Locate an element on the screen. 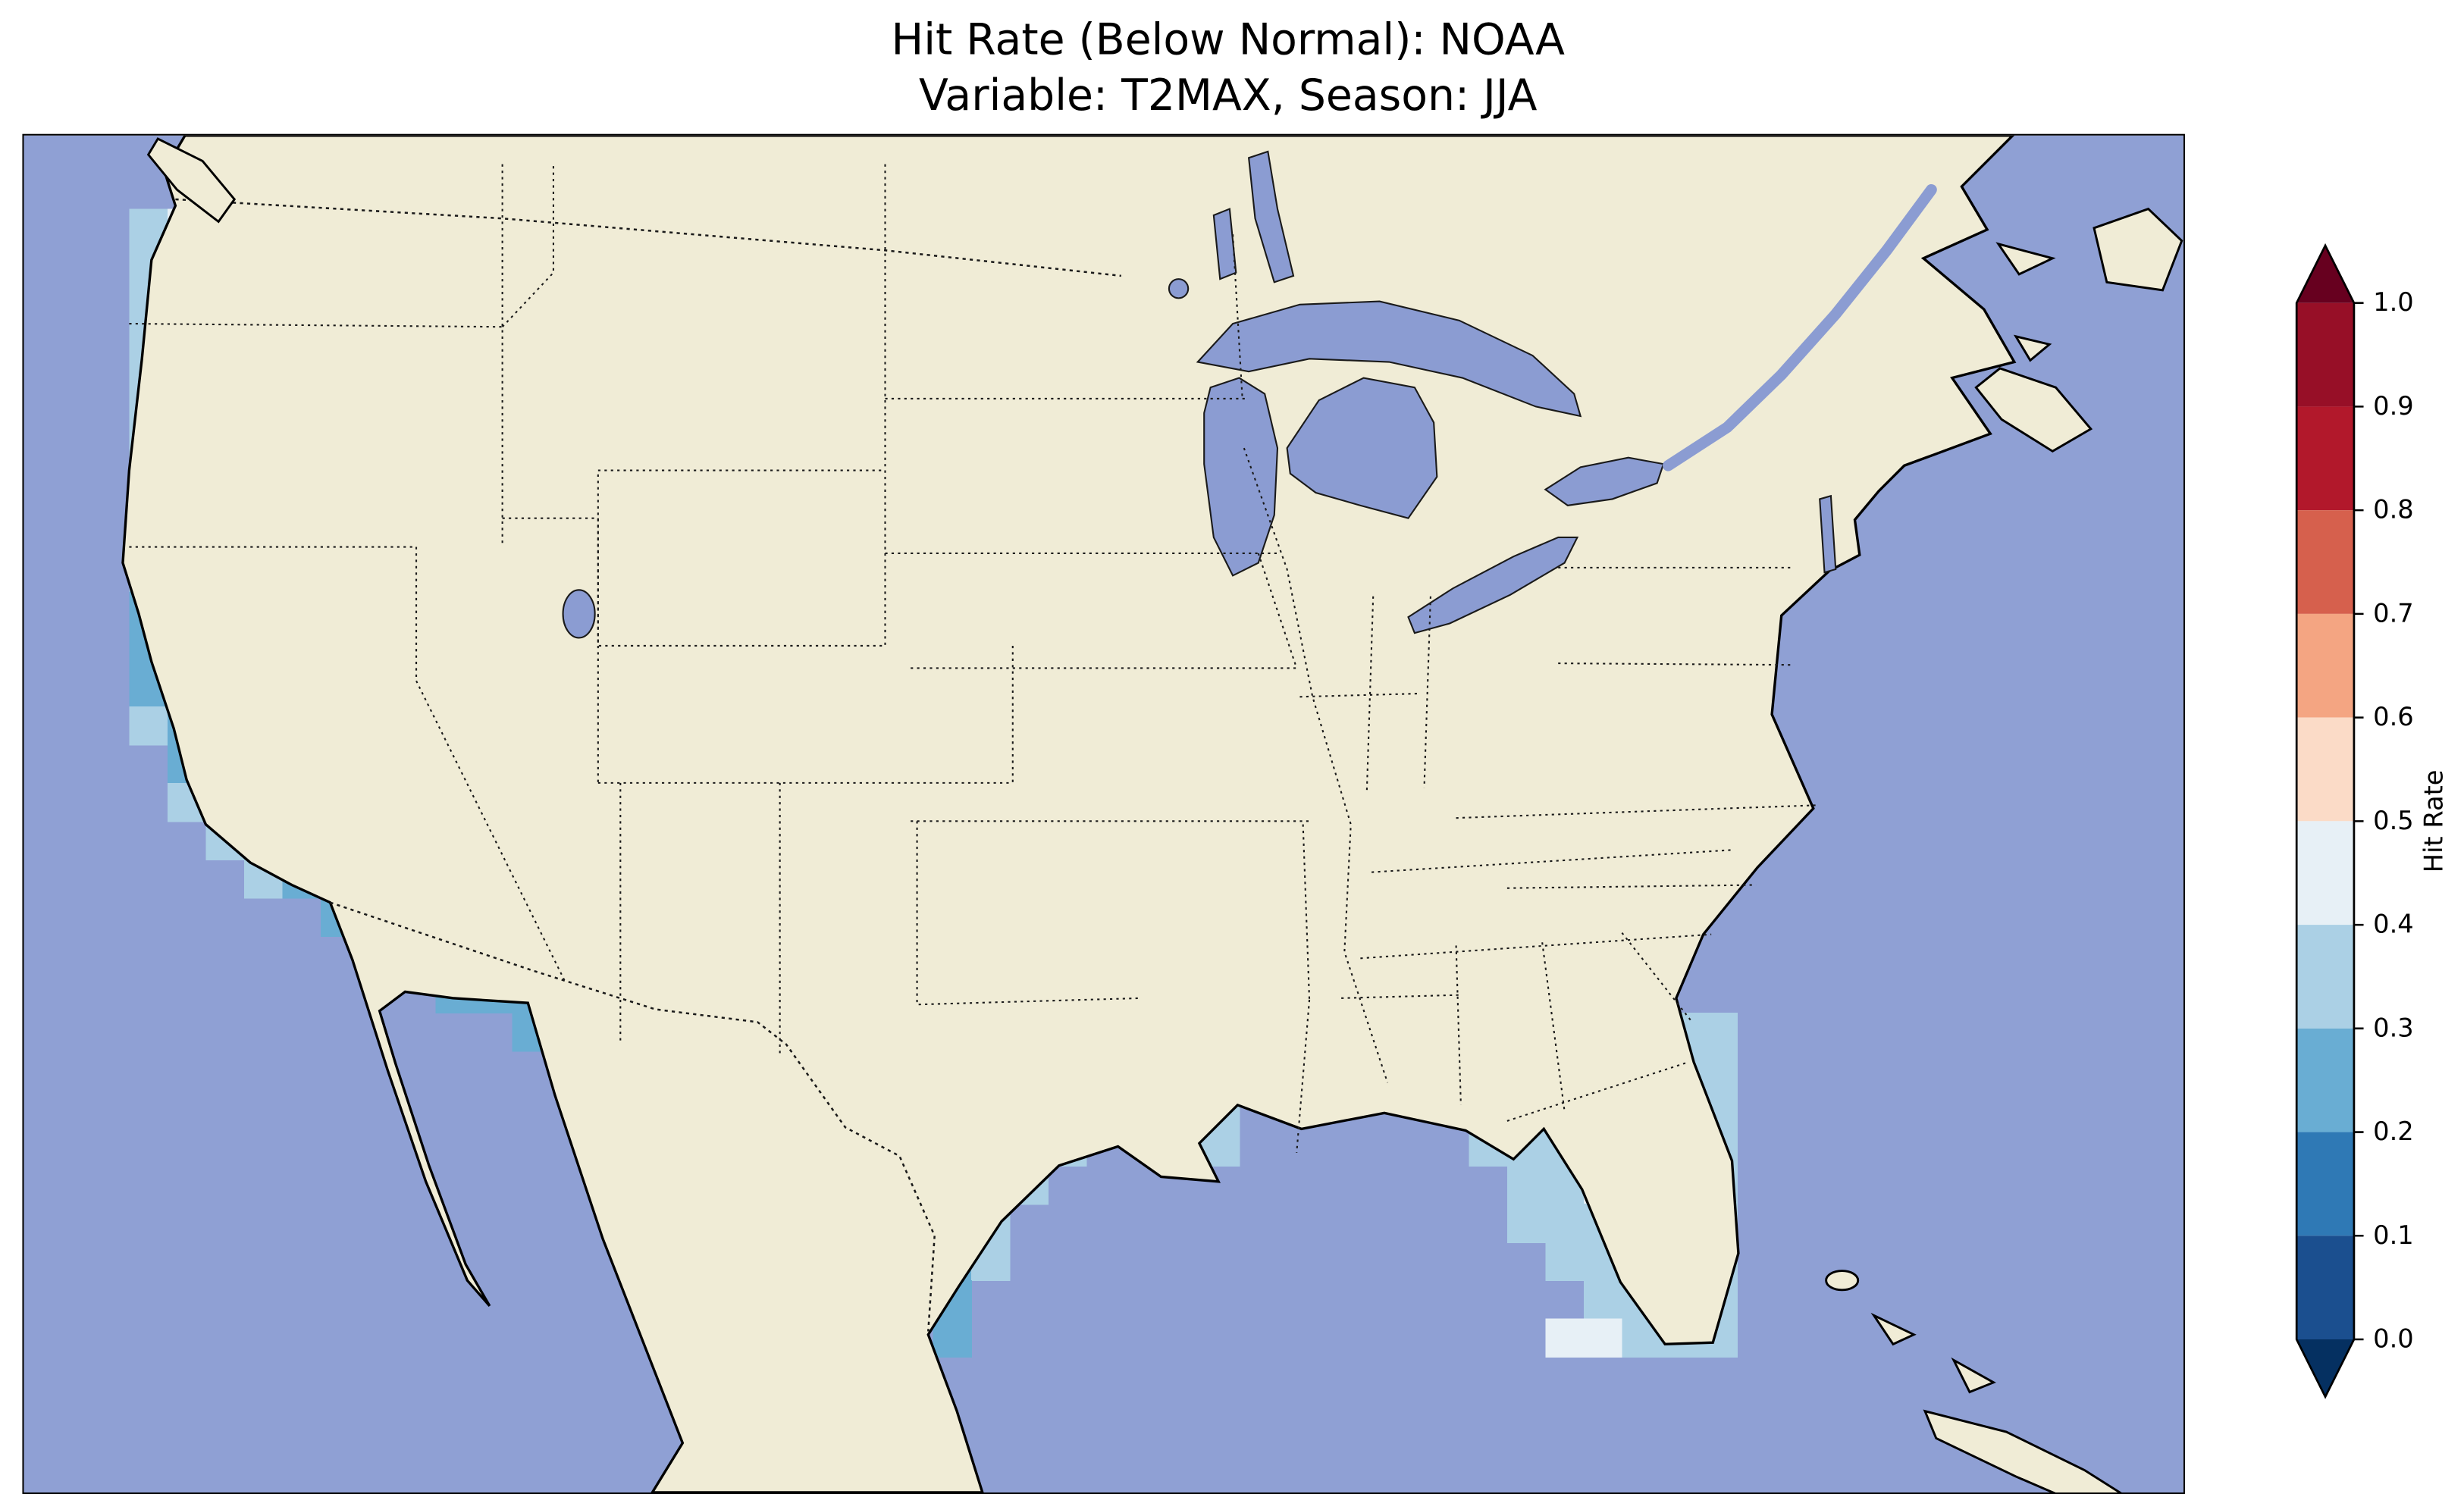 This screenshot has height=1494, width=2464. lake-winnipeg is located at coordinates (1271, 216).